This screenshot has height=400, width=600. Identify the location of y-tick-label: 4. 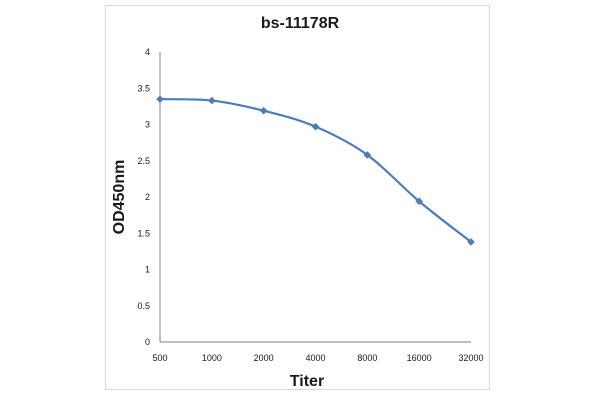
(147, 52).